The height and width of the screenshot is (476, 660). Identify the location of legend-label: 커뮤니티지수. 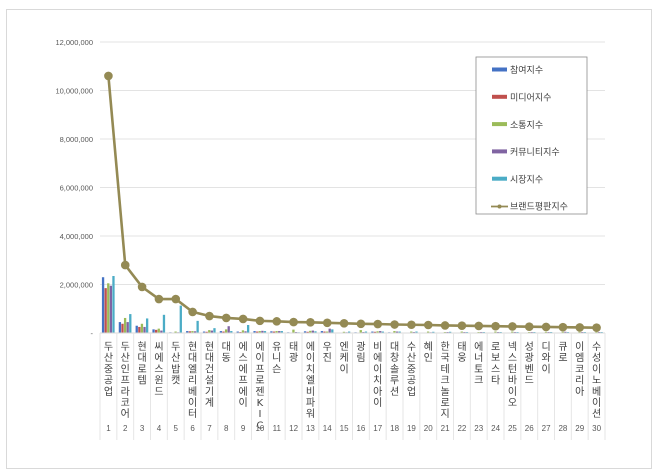
(535, 152).